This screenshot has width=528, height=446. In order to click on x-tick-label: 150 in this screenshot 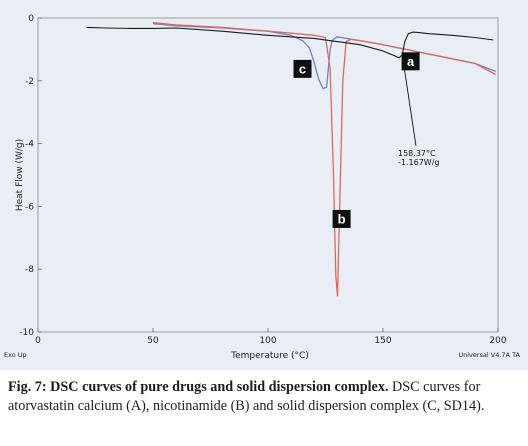, I will do `click(382, 341)`.